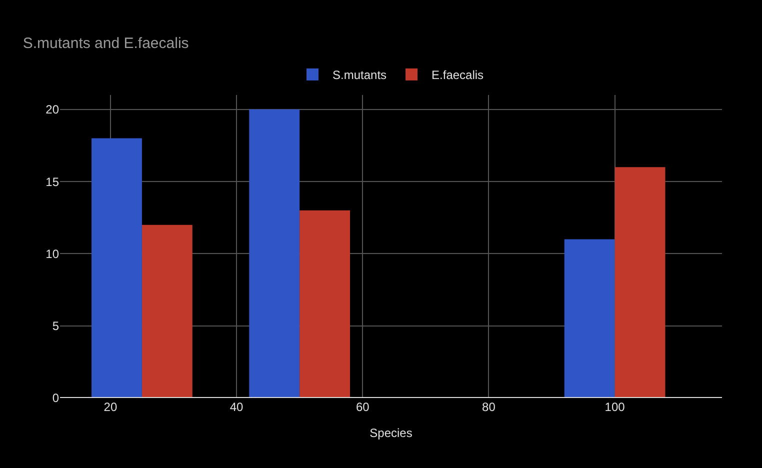 This screenshot has height=468, width=762. I want to click on y-tick-label: 10, so click(53, 253).